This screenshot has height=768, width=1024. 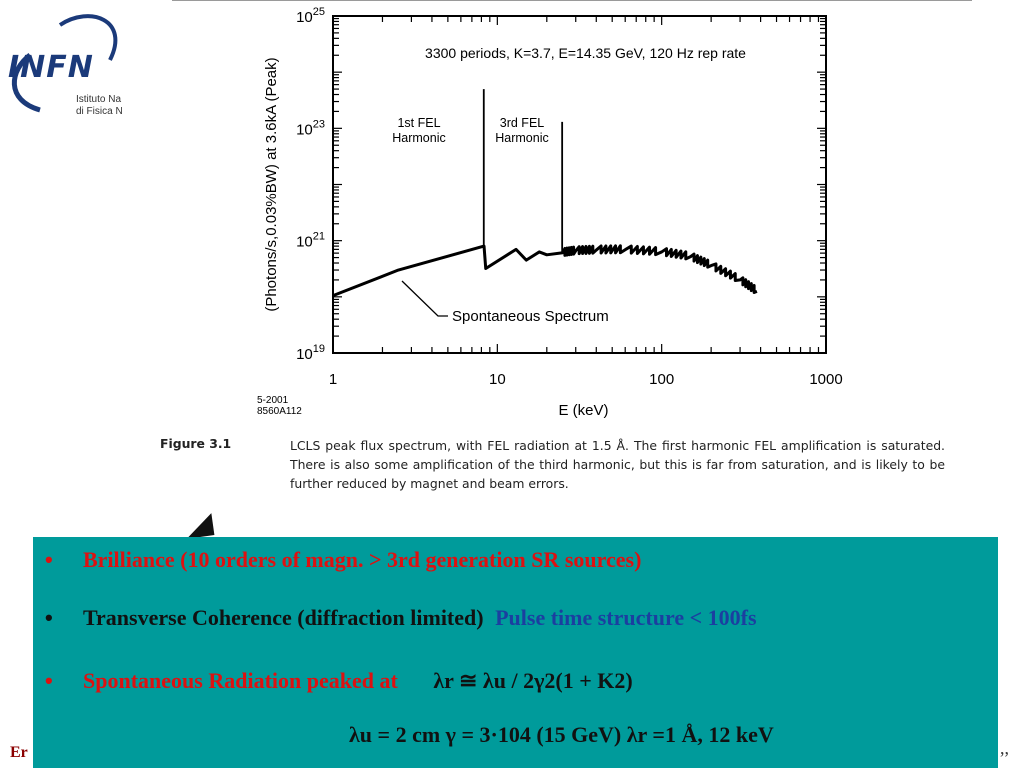 I want to click on logo-sub-line: di Fisica N, so click(x=99, y=111).